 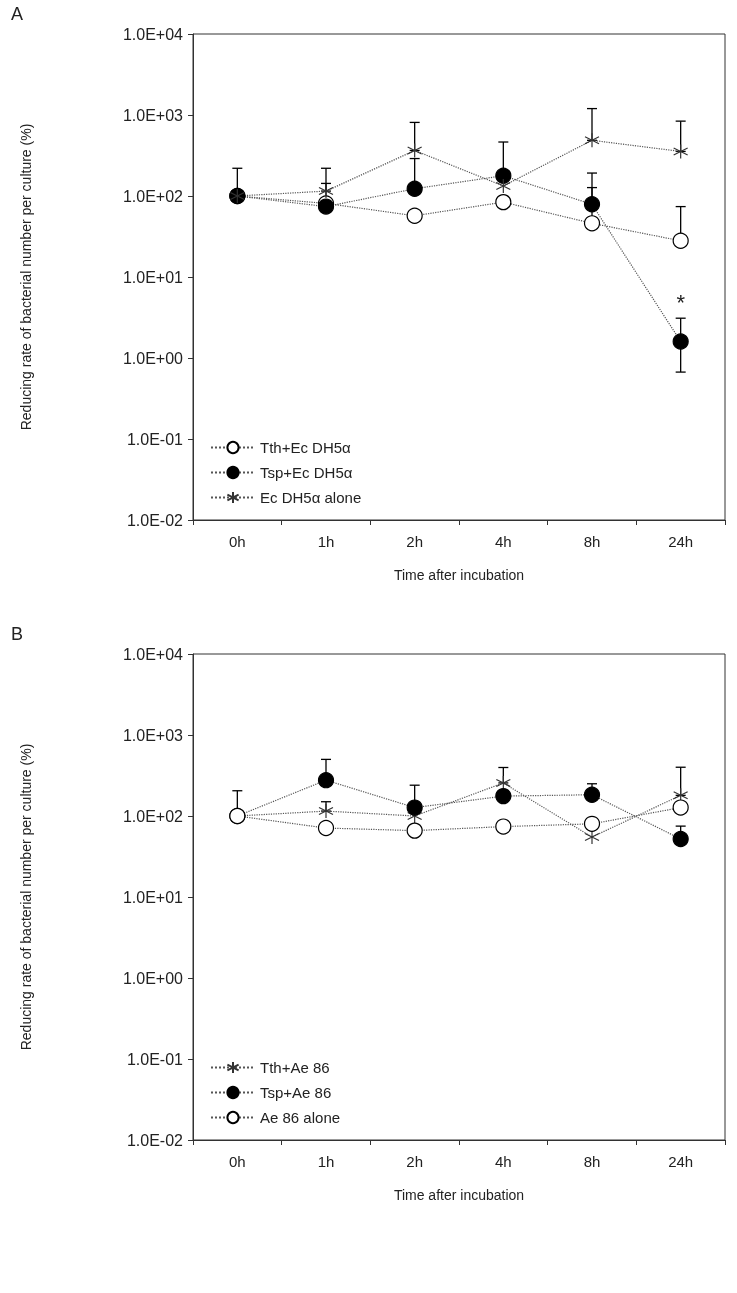 What do you see at coordinates (295, 1067) in the screenshot?
I see `legend-label: Tth+Ae 86` at bounding box center [295, 1067].